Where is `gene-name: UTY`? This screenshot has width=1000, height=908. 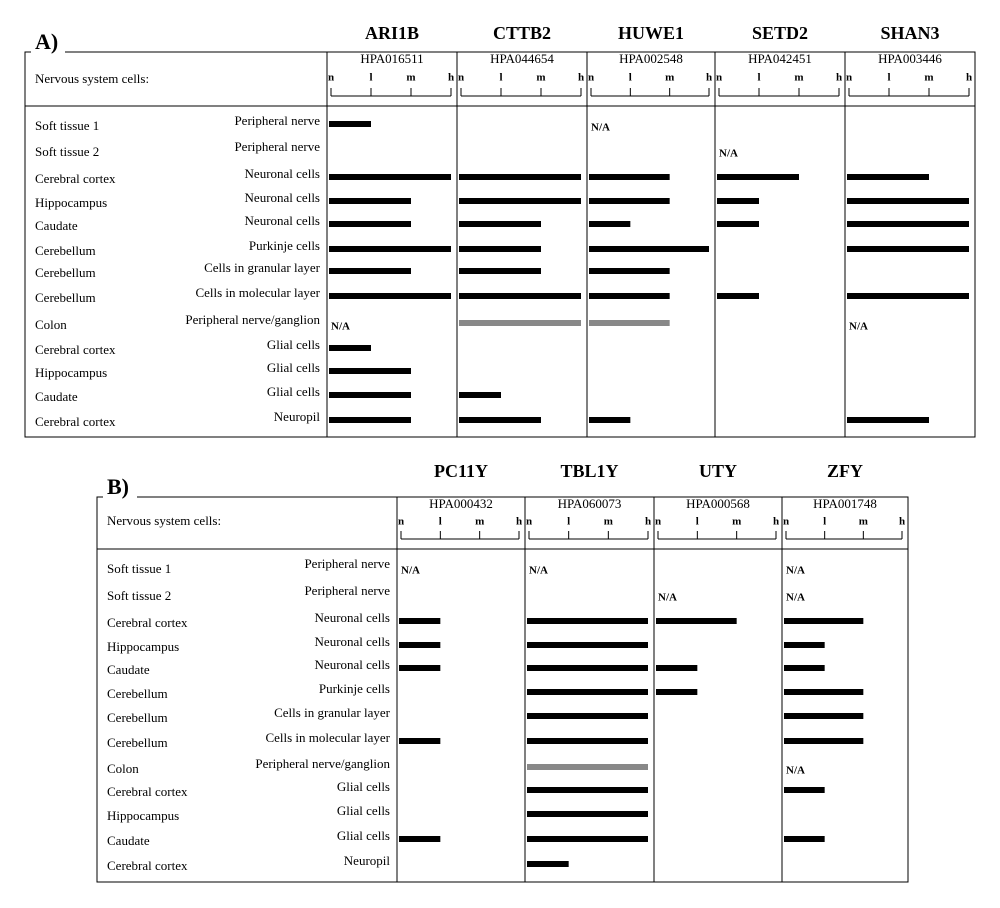
gene-name: UTY is located at coordinates (718, 471).